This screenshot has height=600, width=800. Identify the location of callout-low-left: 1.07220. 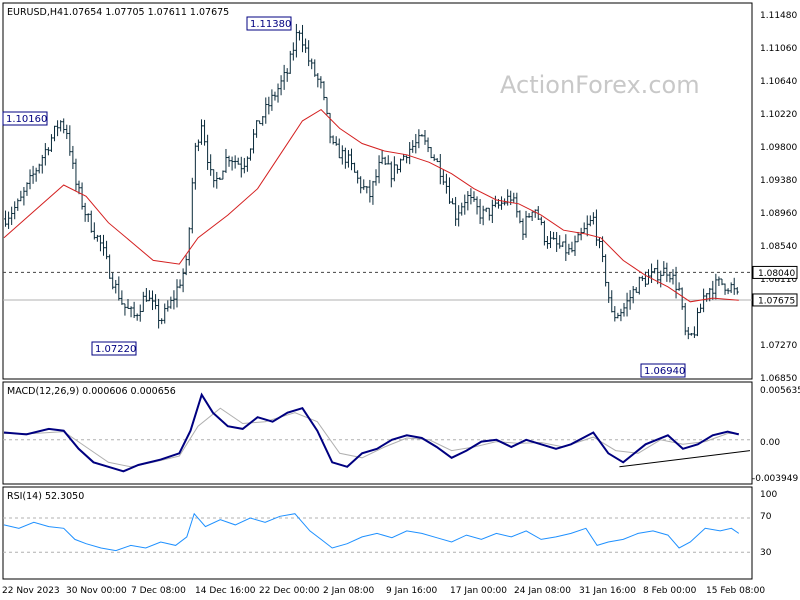
(114, 348).